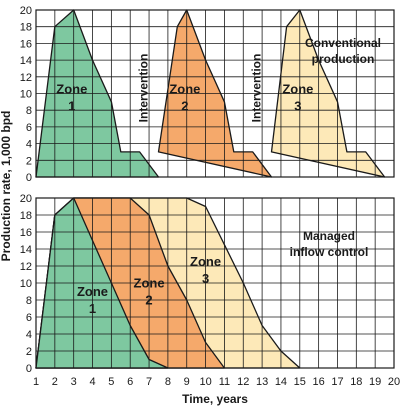  I want to click on x-axis-title: Time, years, so click(215, 399).